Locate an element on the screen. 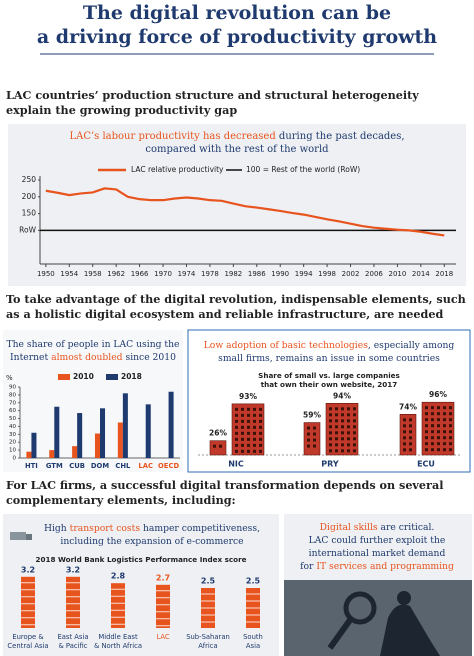 This screenshot has height=656, width=474. y-tick-label: 40 is located at coordinates (12, 427).